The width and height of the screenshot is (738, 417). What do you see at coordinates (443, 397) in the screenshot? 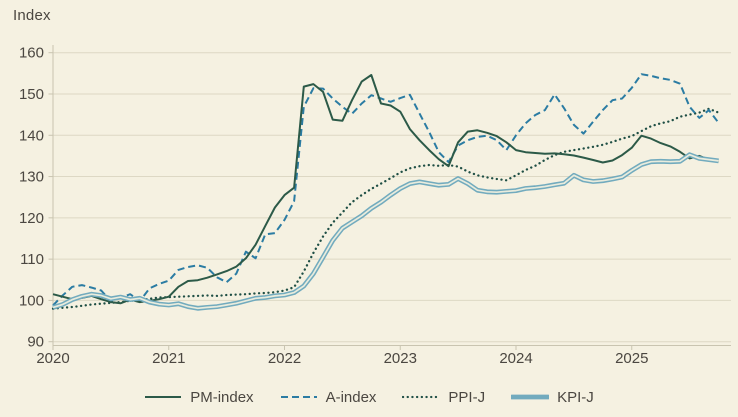
I see `legend-item-ppi-j: PPI-J` at bounding box center [443, 397].